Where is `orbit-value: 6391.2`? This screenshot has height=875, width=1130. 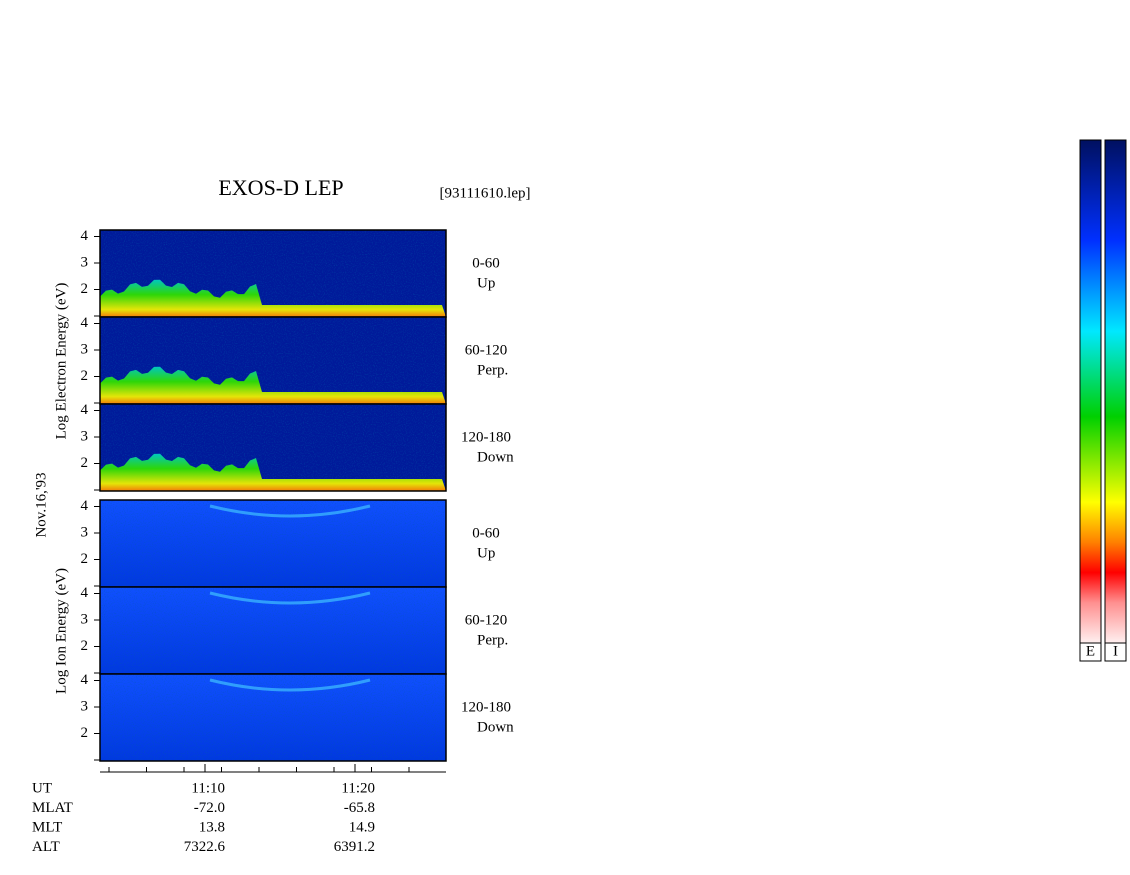
orbit-value: 6391.2 is located at coordinates (354, 847).